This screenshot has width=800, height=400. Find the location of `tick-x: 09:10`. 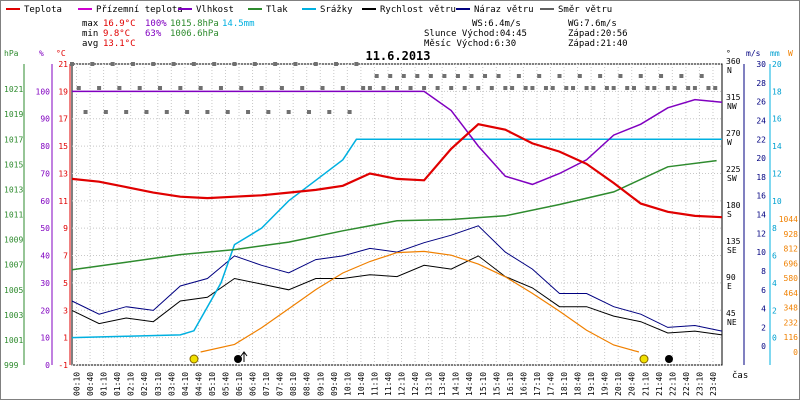

tick-x: 09:10 is located at coordinates (320, 384).